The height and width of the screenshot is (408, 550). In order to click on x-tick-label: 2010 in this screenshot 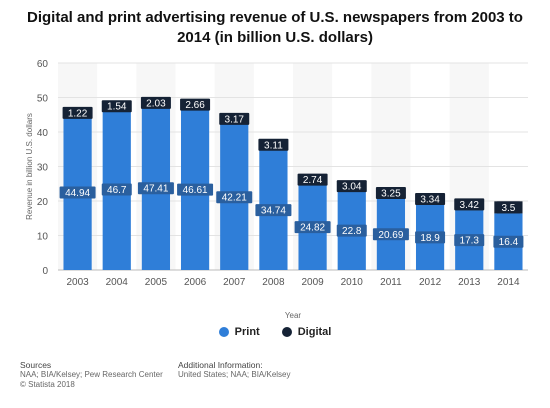, I will do `click(352, 282)`.